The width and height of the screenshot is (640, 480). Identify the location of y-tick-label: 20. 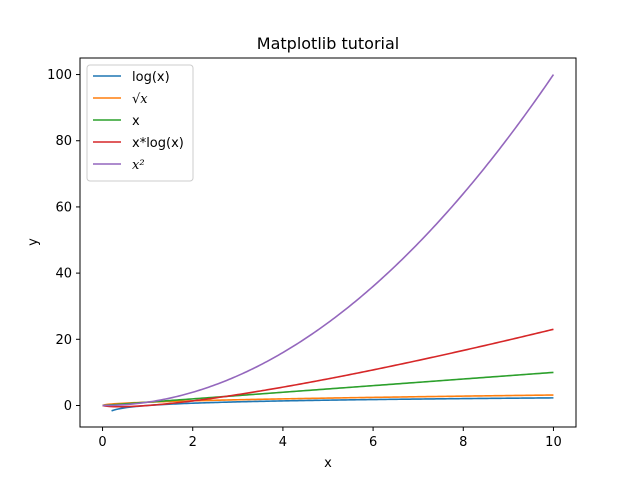
(63, 340).